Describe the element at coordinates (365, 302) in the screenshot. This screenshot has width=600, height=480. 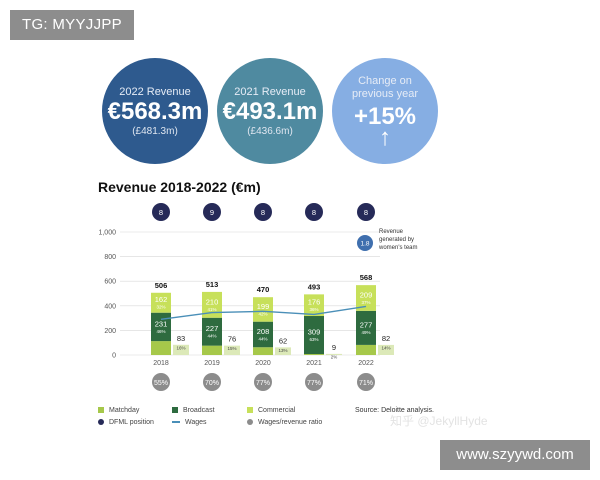
I see `commercial-bar-pct-label: 37%` at that location.